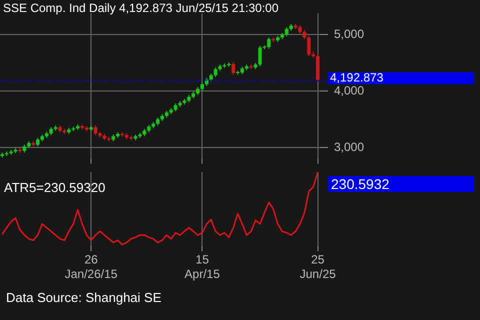 The width and height of the screenshot is (480, 320). Describe the element at coordinates (318, 267) in the screenshot. I see `x-tick-label: 25 Jun/25` at that location.